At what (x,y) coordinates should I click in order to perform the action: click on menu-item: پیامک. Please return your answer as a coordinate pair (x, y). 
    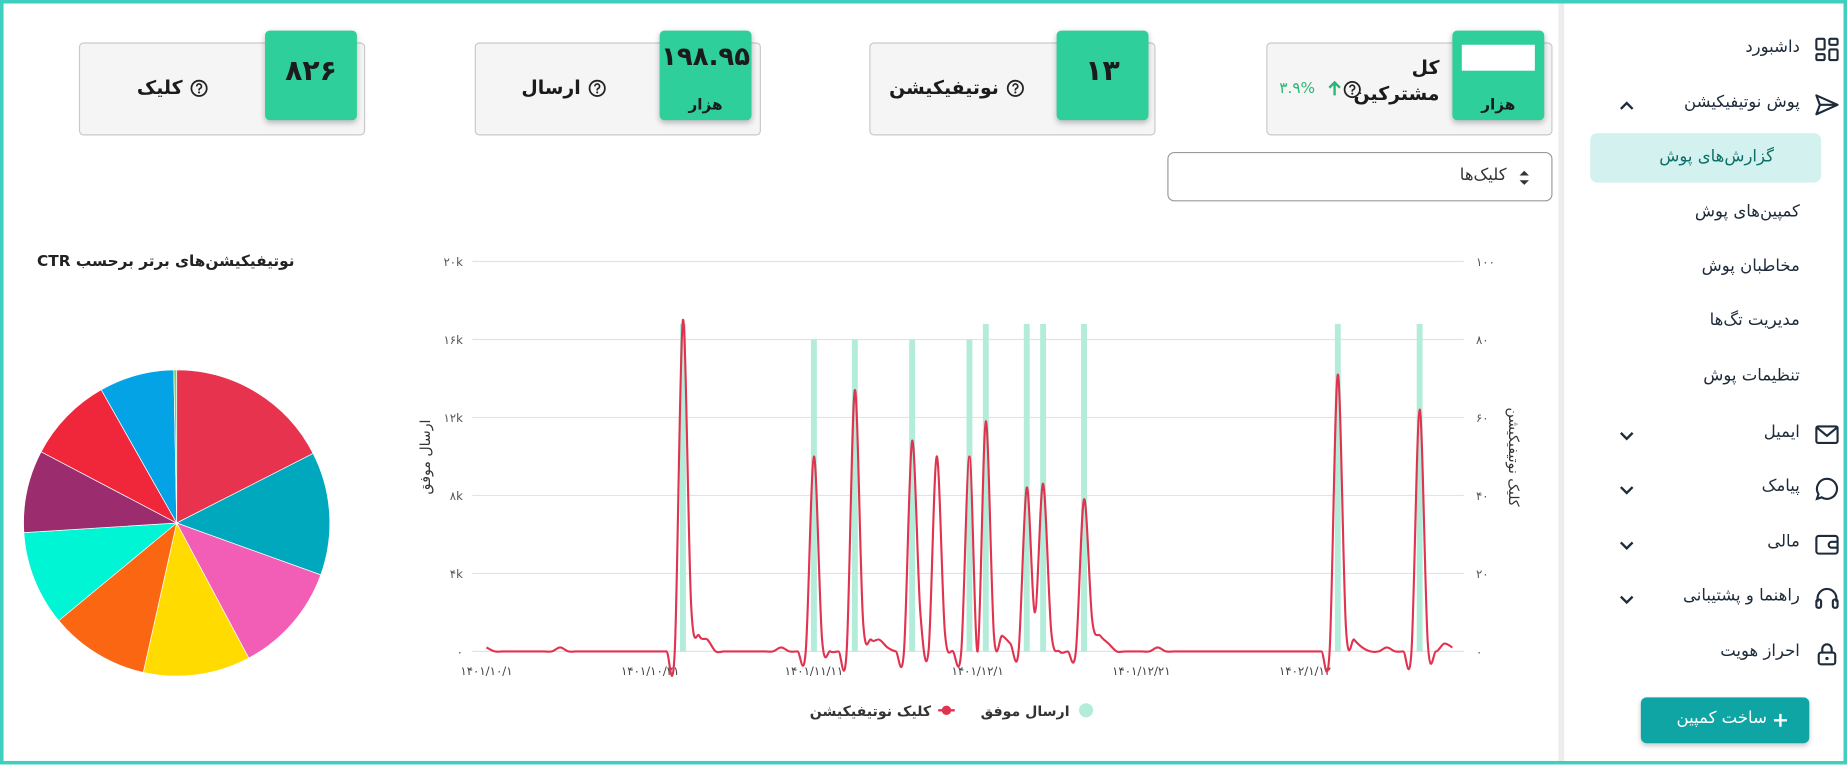
    Looking at the image, I should click on (1780, 486).